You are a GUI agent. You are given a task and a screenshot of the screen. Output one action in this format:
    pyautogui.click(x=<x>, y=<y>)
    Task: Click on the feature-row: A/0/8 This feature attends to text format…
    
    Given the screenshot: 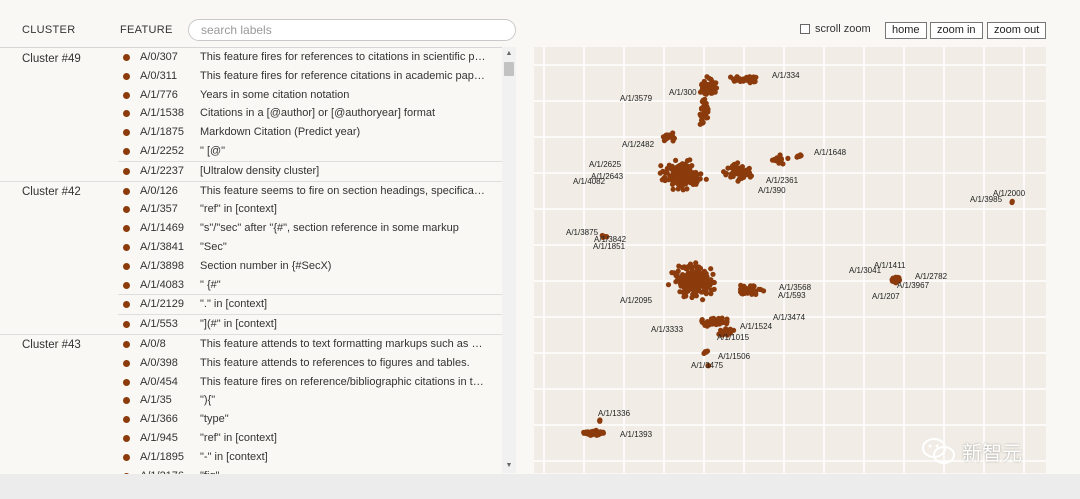 What is the action you would take?
    pyautogui.click(x=258, y=344)
    